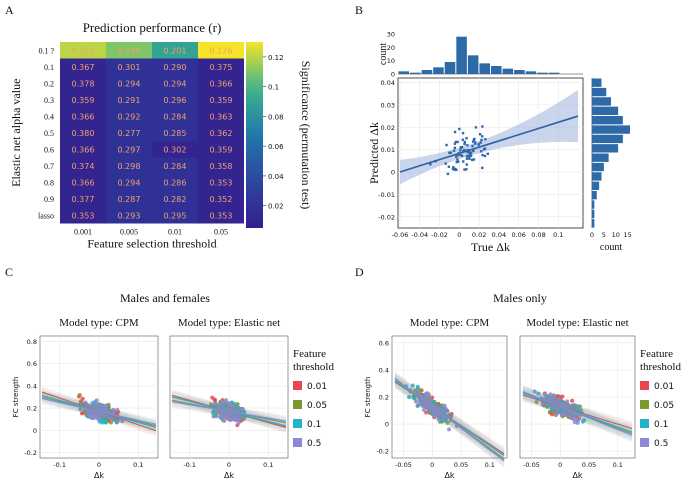 The image size is (700, 500). What do you see at coordinates (382, 452) in the screenshot?
I see `subplot-y-tick: -0.2` at bounding box center [382, 452].